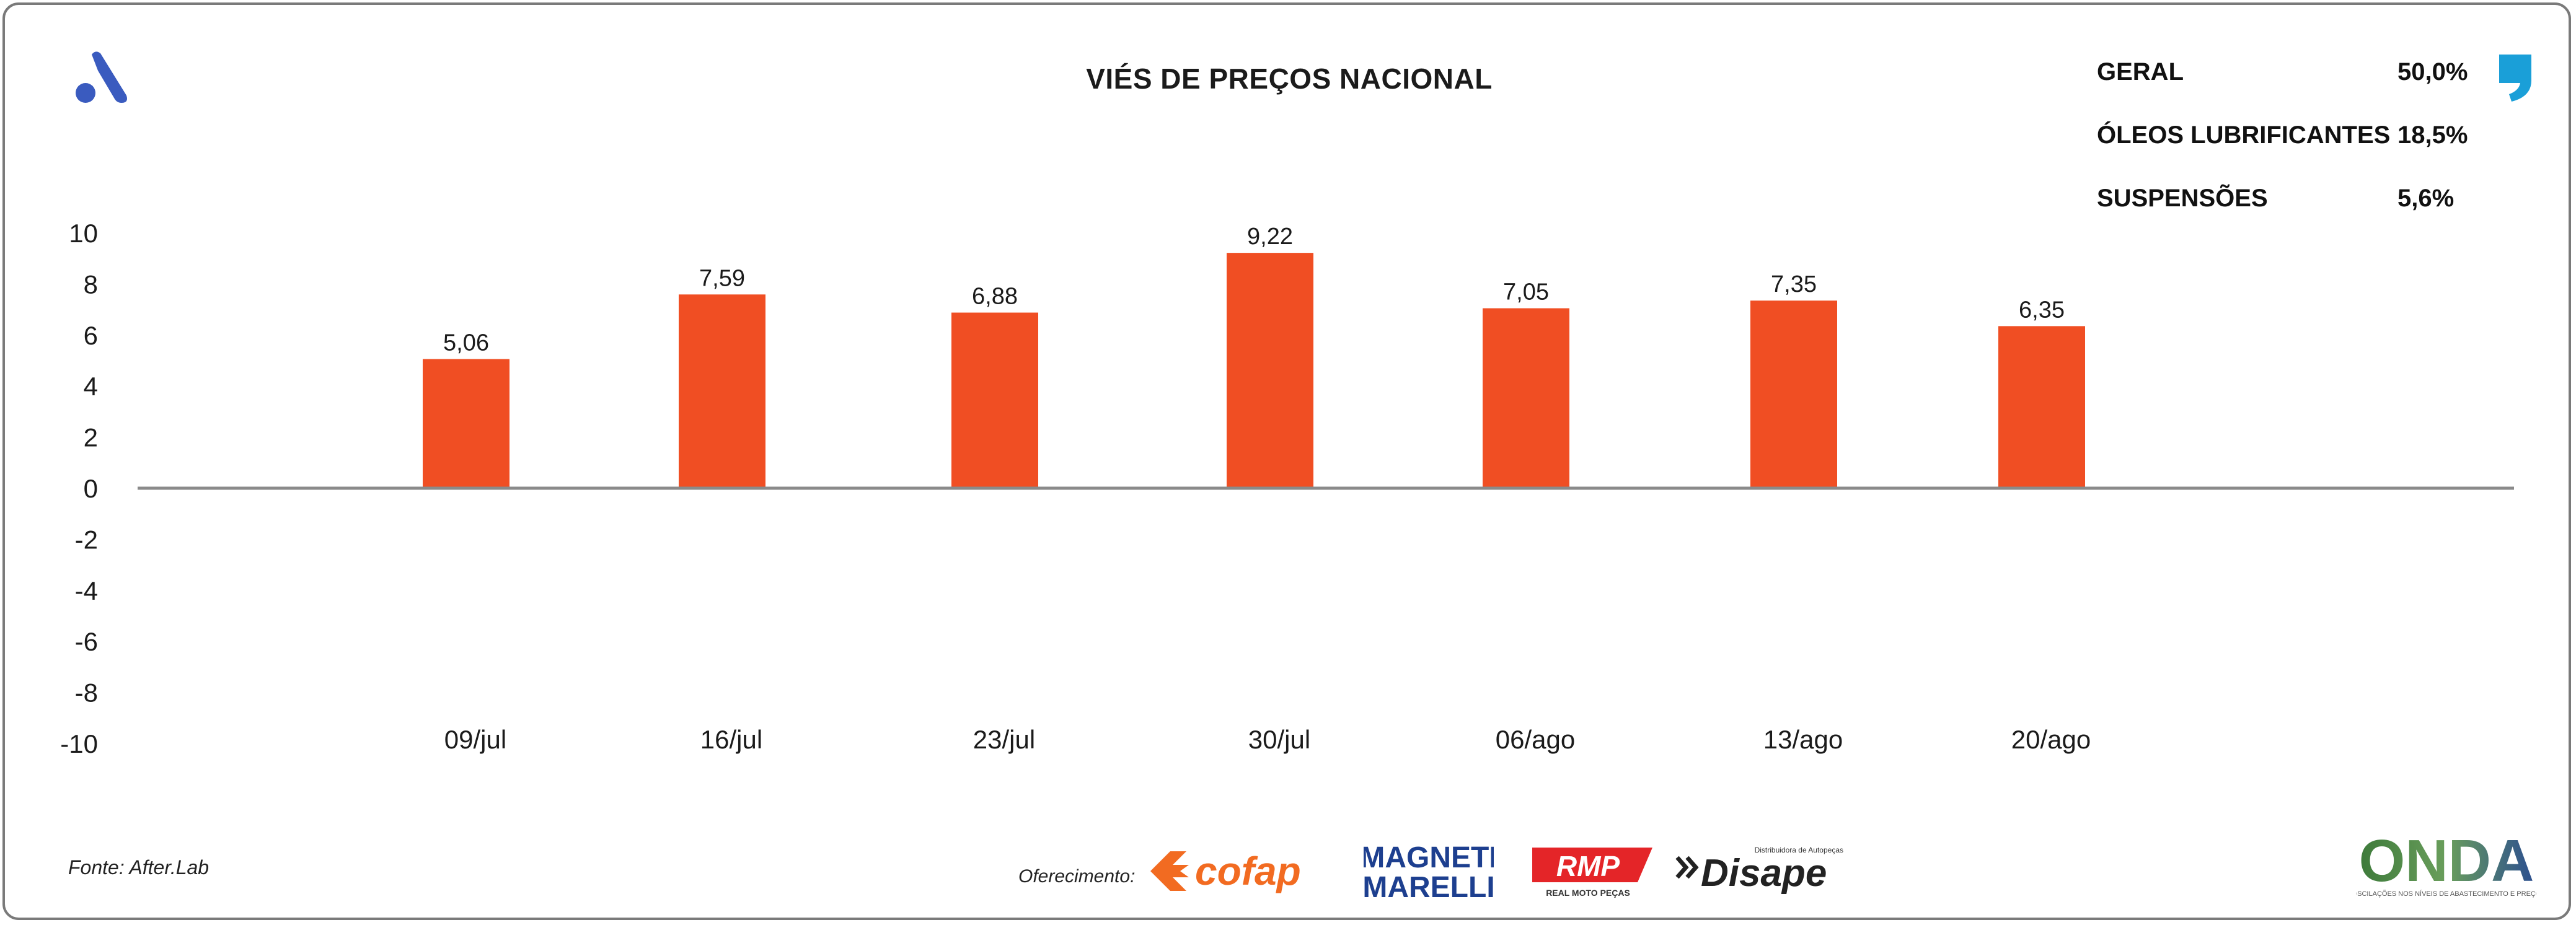 This screenshot has width=2576, height=925. What do you see at coordinates (1248, 871) in the screenshot?
I see `cofap-logo-text: cofap` at bounding box center [1248, 871].